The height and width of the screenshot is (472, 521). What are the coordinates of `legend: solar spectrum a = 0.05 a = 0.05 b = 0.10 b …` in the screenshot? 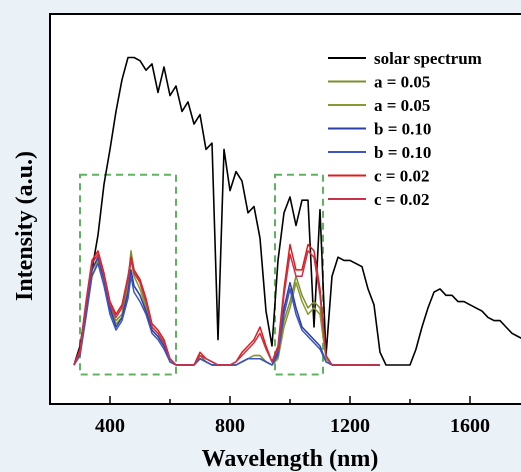 It's located at (405, 129).